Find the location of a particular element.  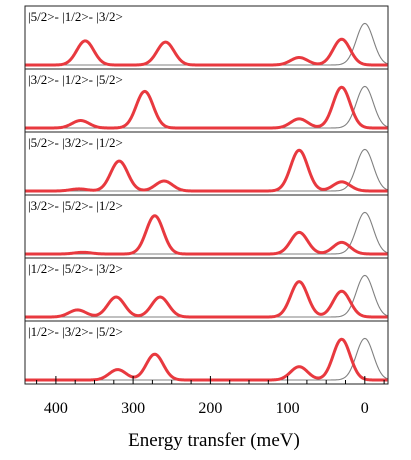

x-tick-label: 400 is located at coordinates (56, 408).